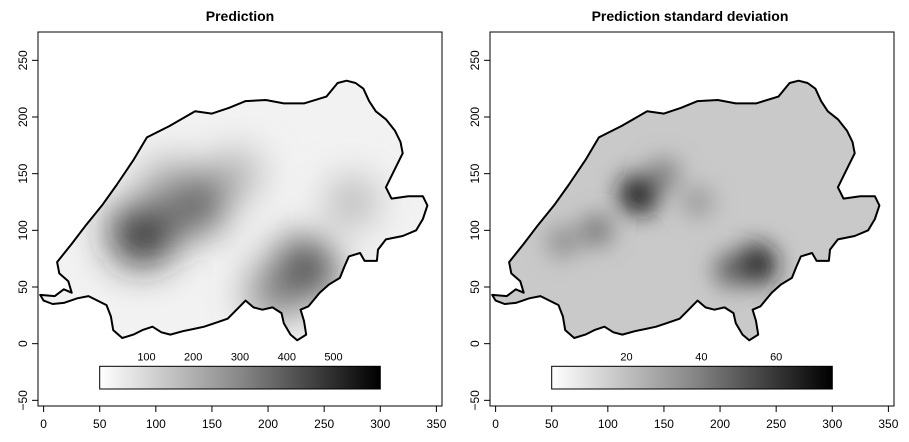 The image size is (909, 442). I want to click on colorbar-tick-label: 20, so click(626, 357).